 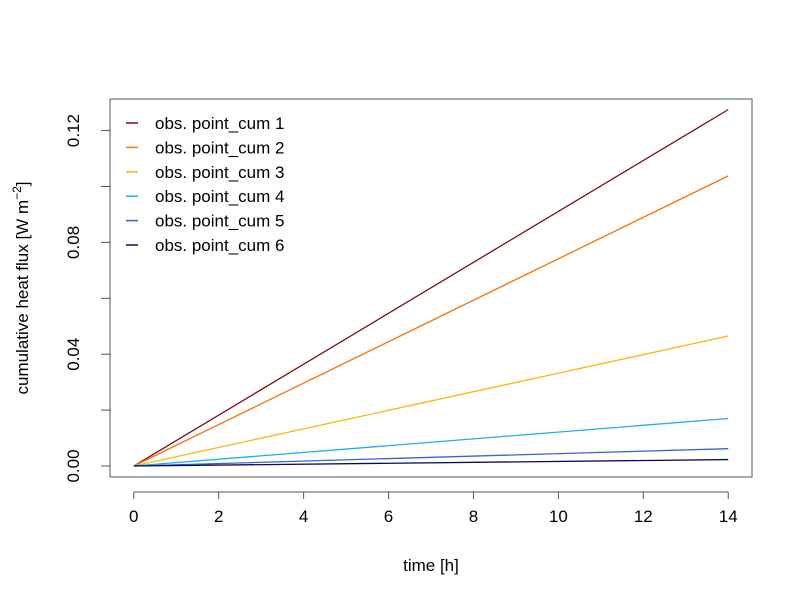 What do you see at coordinates (303, 516) in the screenshot?
I see `x-tick-label: 4` at bounding box center [303, 516].